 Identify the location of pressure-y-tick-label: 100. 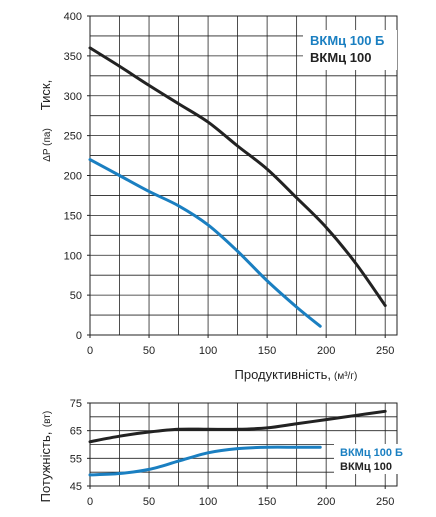
(73, 256).